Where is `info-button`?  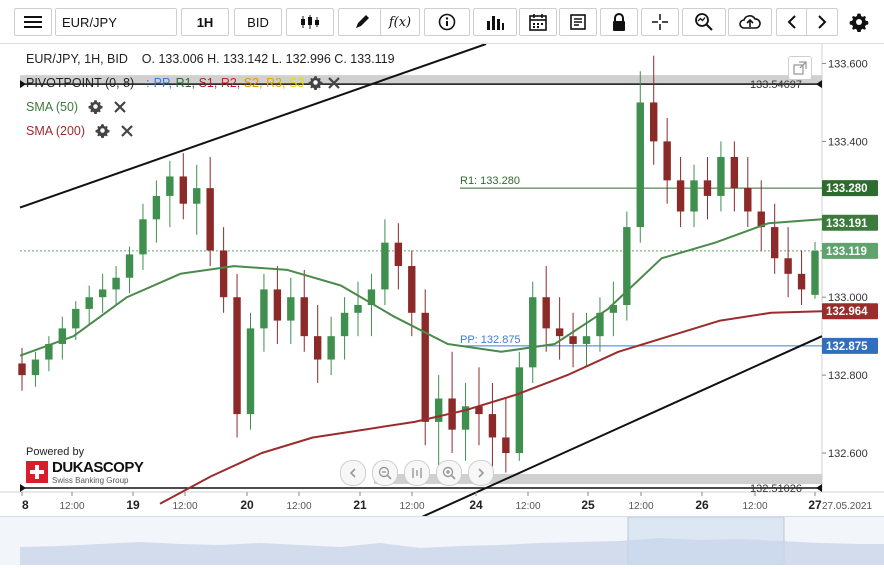 info-button is located at coordinates (447, 22).